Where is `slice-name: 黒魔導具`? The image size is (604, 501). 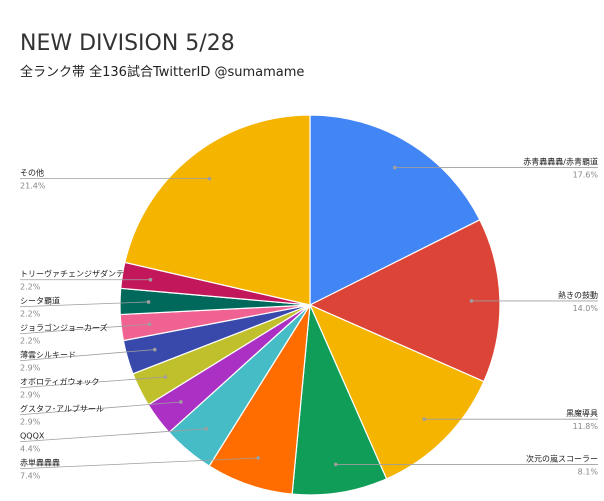
slice-name: 黒魔導具 is located at coordinates (582, 413).